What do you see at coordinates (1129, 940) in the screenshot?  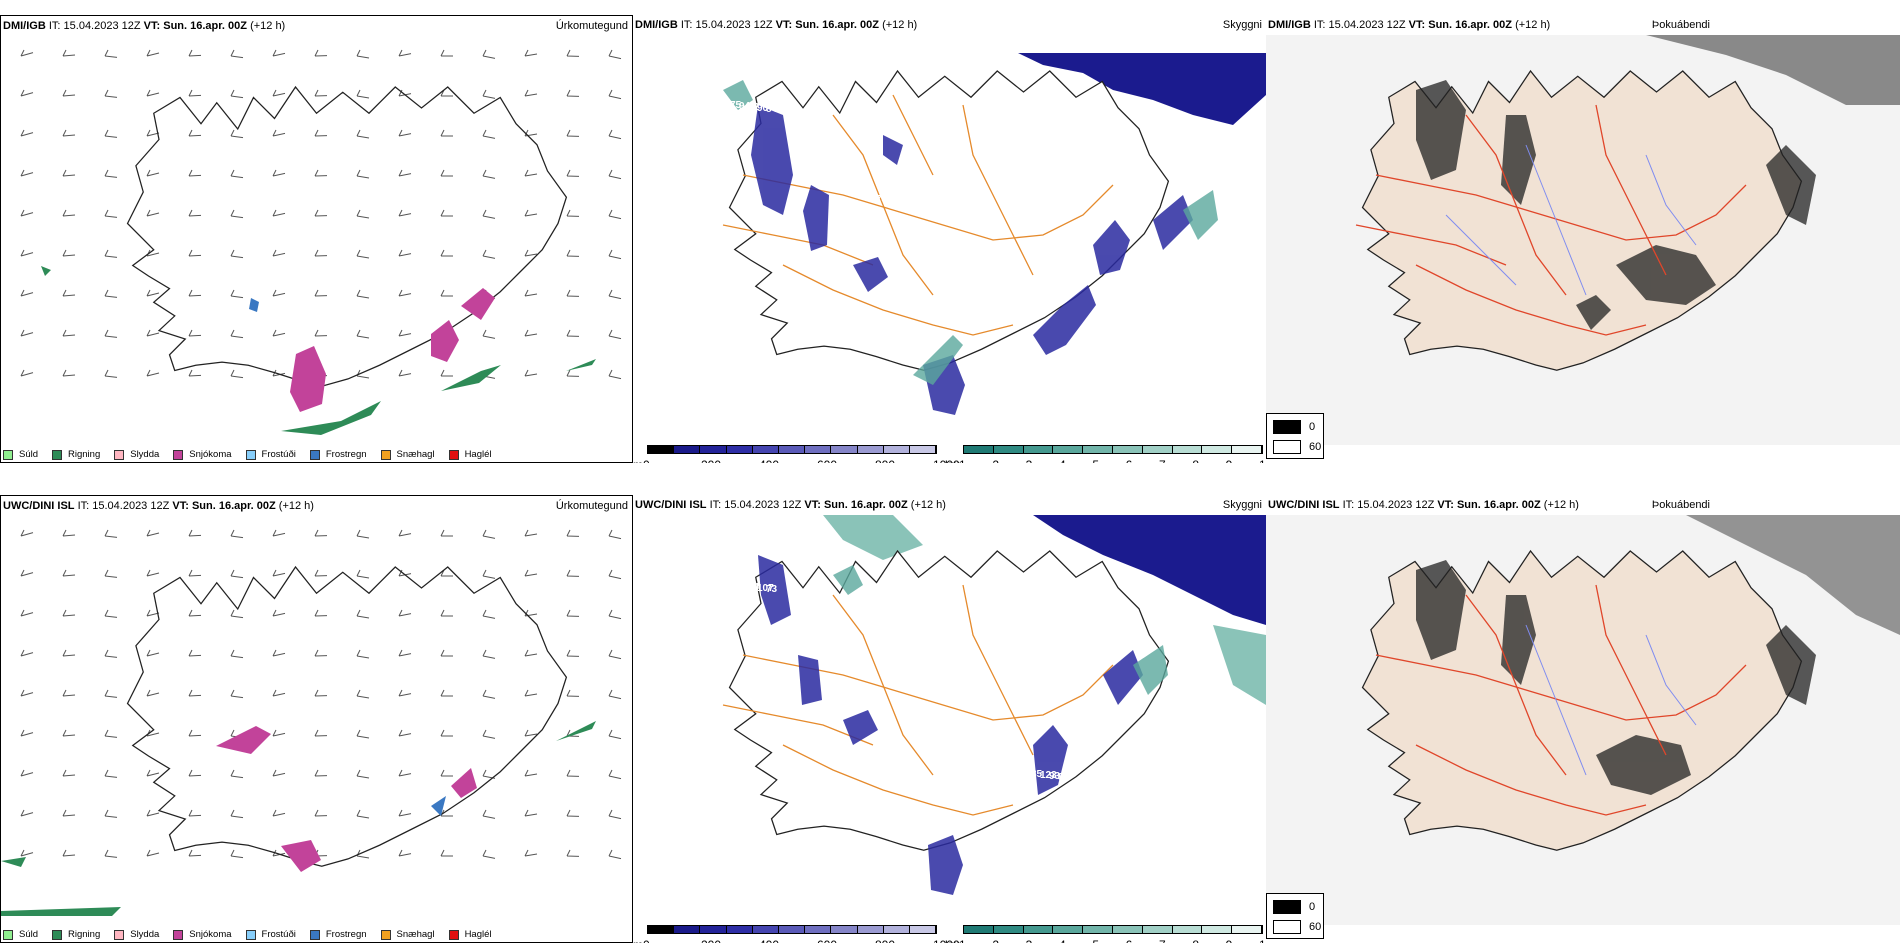 I see `colorbar-tick-label: 6` at bounding box center [1129, 940].